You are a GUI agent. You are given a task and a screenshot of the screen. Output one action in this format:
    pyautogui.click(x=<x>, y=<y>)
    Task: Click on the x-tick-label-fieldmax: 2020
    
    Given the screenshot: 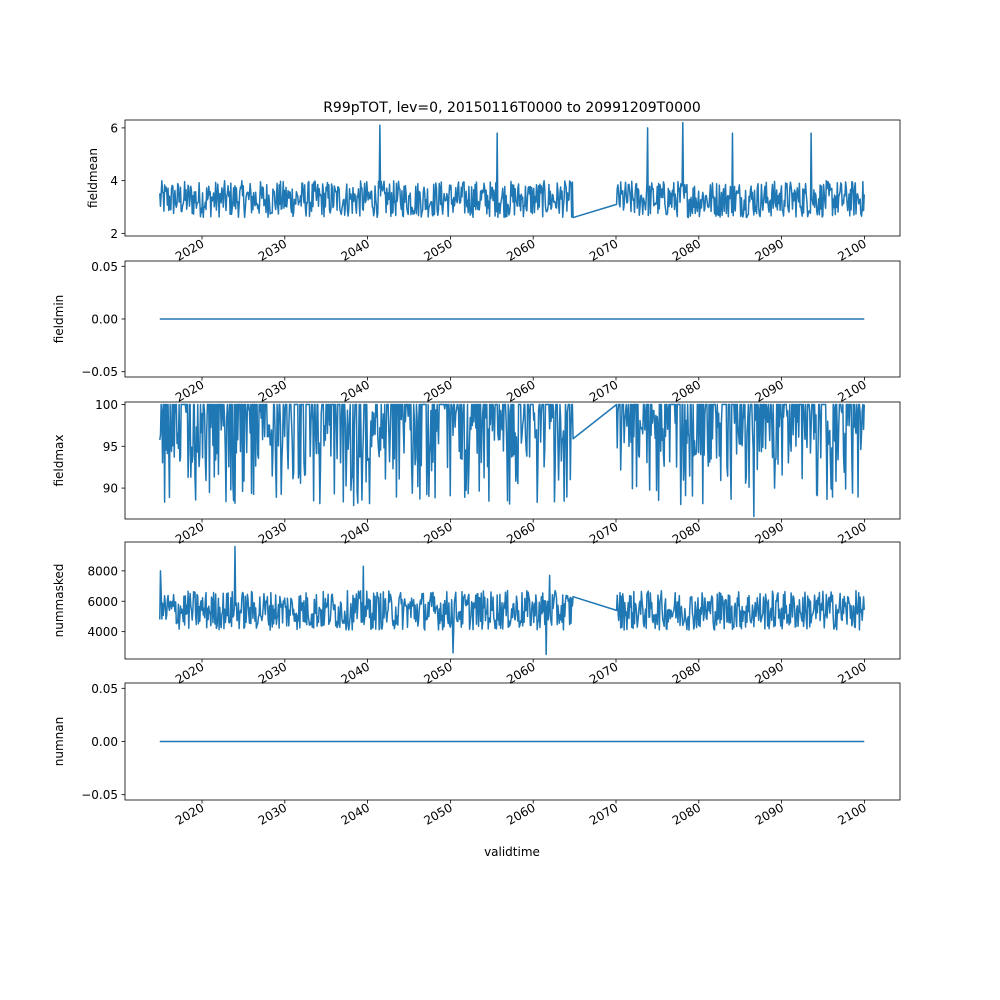 What is the action you would take?
    pyautogui.click(x=189, y=532)
    